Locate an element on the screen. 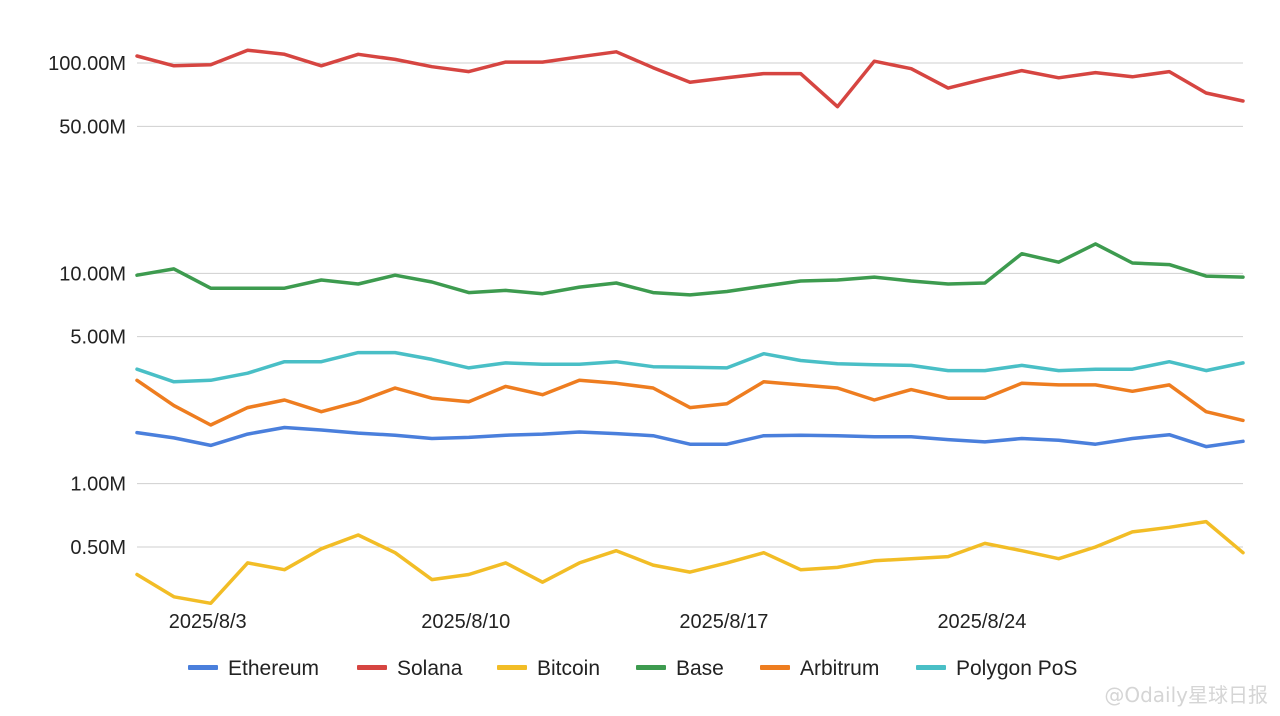  legend-item: Ethereum is located at coordinates (253, 668).